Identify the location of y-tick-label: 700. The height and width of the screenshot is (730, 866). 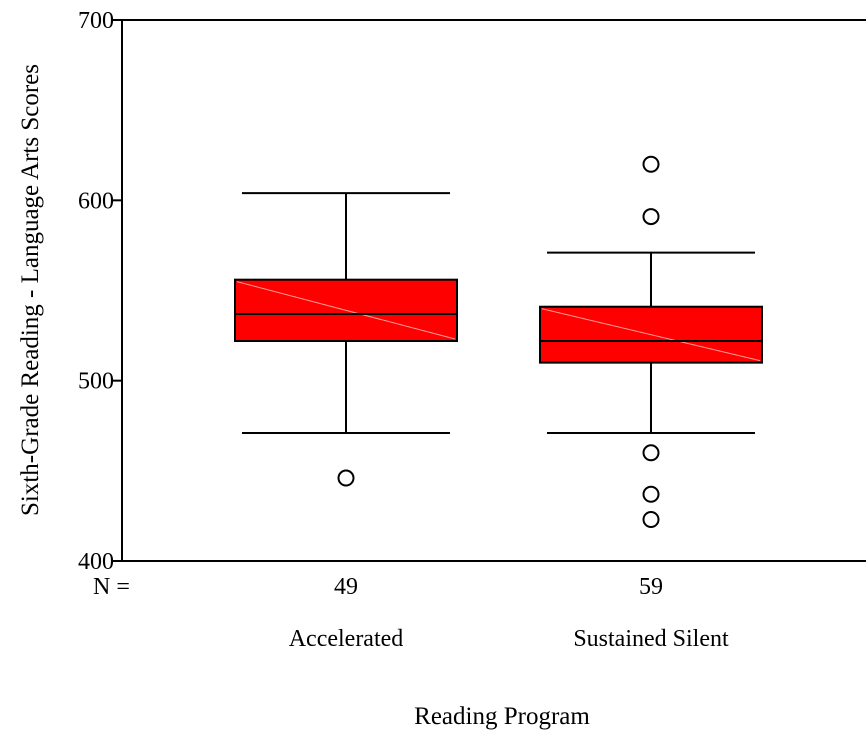
(96, 21).